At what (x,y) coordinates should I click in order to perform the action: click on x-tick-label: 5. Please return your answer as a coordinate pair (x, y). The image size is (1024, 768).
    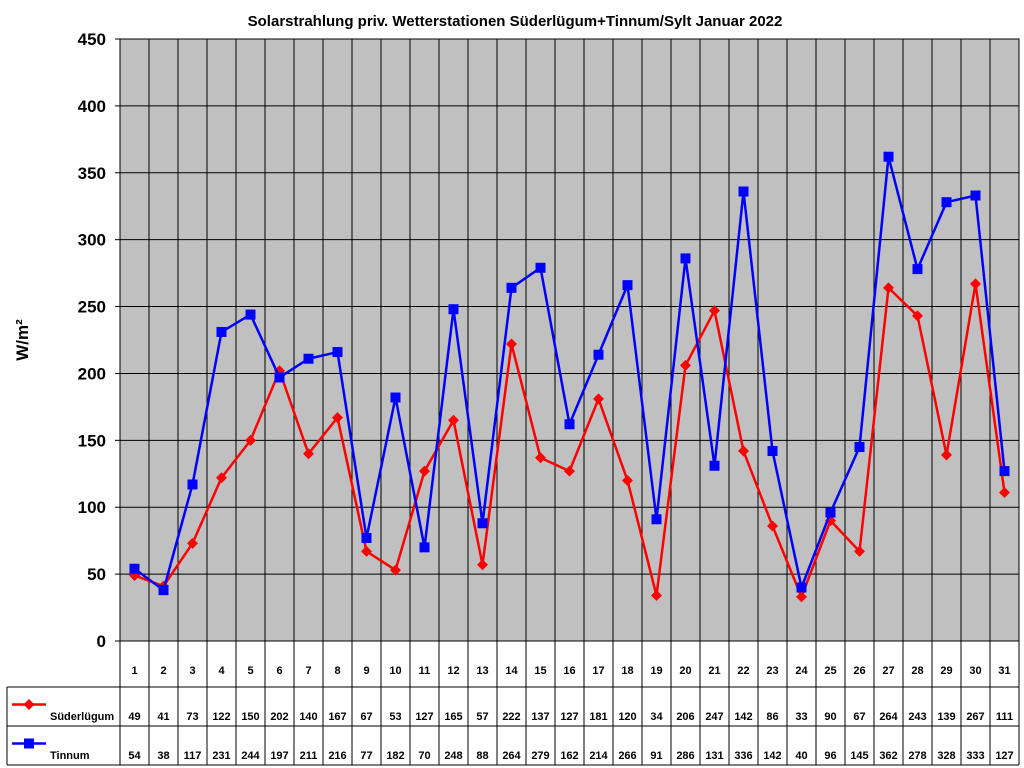
    Looking at the image, I should click on (250, 671).